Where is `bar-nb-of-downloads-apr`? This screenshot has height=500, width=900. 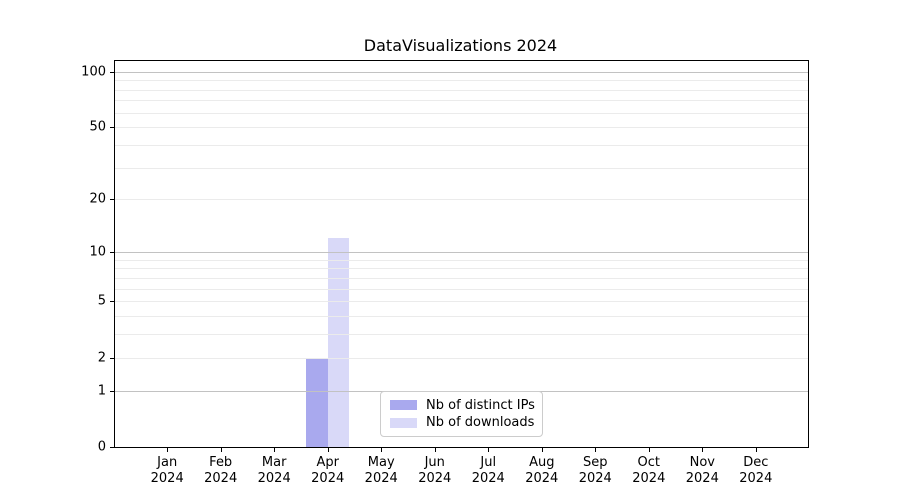 bar-nb-of-downloads-apr is located at coordinates (338, 342).